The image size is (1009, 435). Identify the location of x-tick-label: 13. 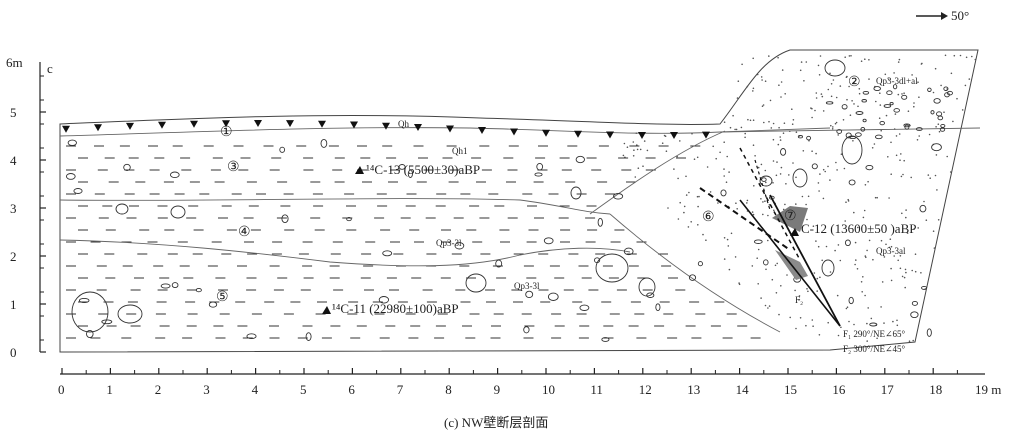
(693, 389).